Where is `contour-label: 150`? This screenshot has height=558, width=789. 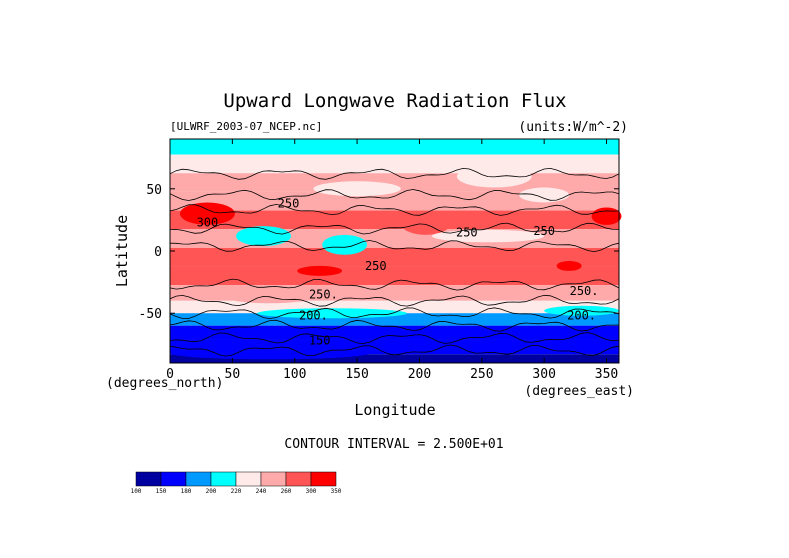 contour-label: 150 is located at coordinates (320, 341).